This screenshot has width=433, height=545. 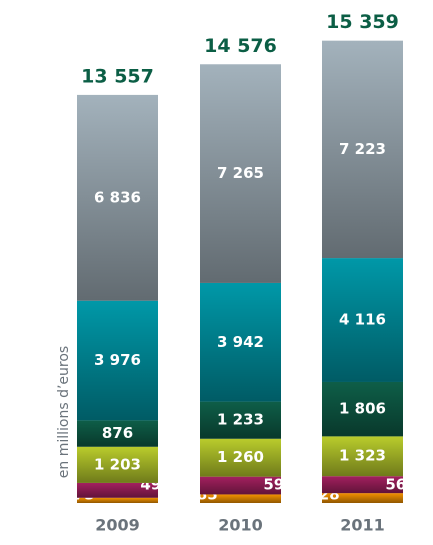 I want to click on value-label: 4 116, so click(x=362, y=320).